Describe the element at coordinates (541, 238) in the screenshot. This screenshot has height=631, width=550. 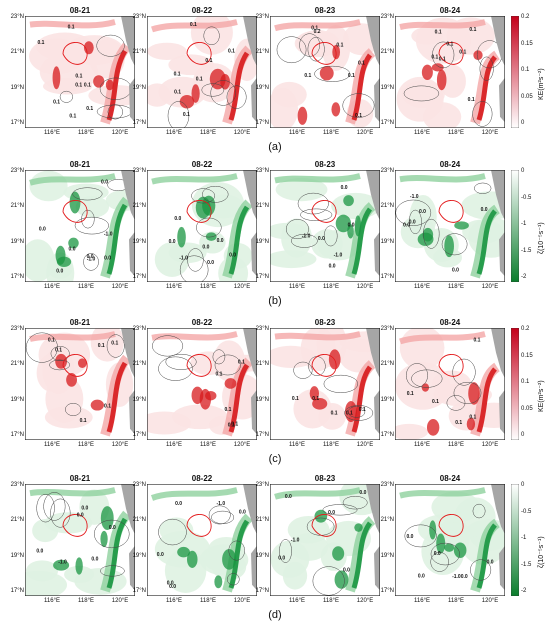
I see `colorbar-label: ζ(10⁻⁵s⁻¹)` at that location.